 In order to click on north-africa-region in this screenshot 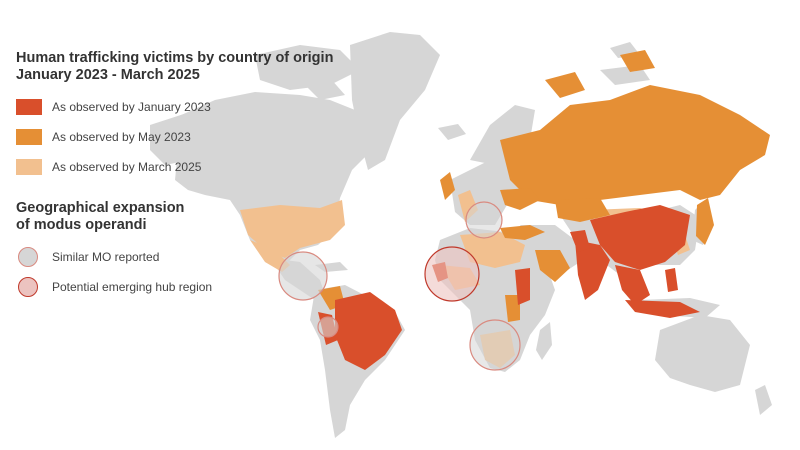, I will do `click(492, 250)`.